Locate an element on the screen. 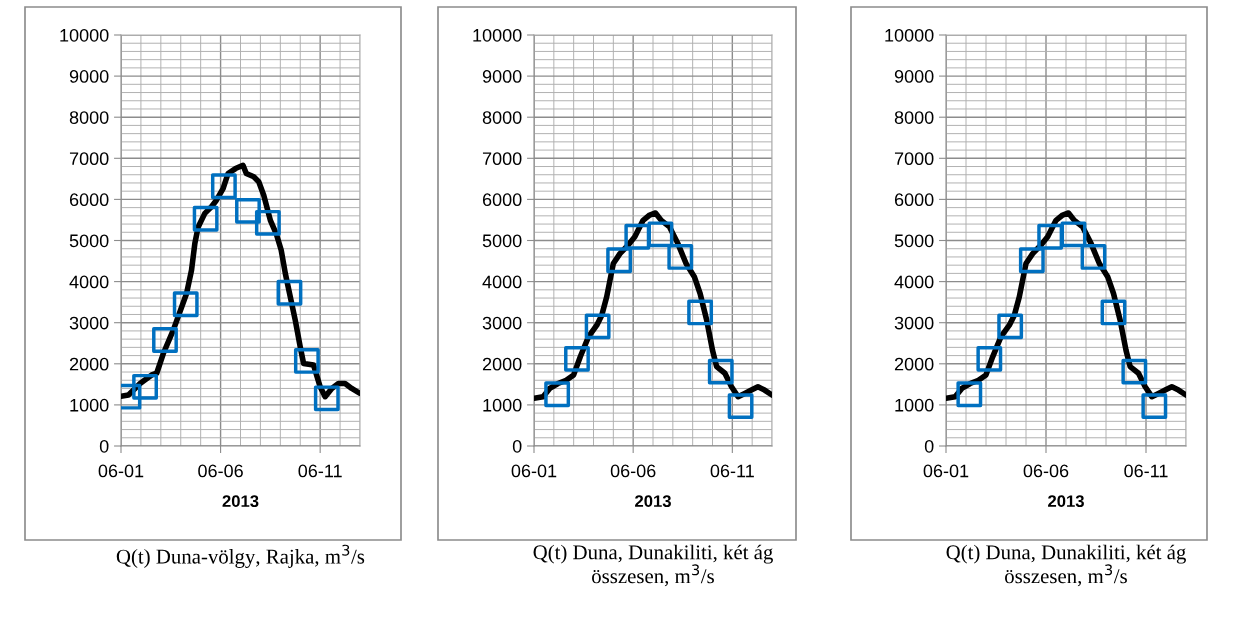  text: Q(t) Duna-völgy, Rajka, m$^{3}$/s is located at coordinates (240, 556).